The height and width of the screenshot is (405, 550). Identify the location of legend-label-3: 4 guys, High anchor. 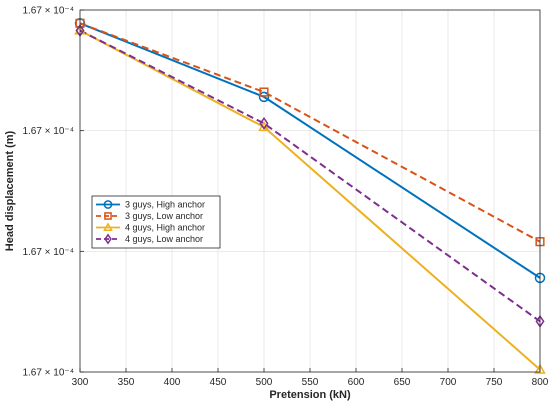
(165, 228).